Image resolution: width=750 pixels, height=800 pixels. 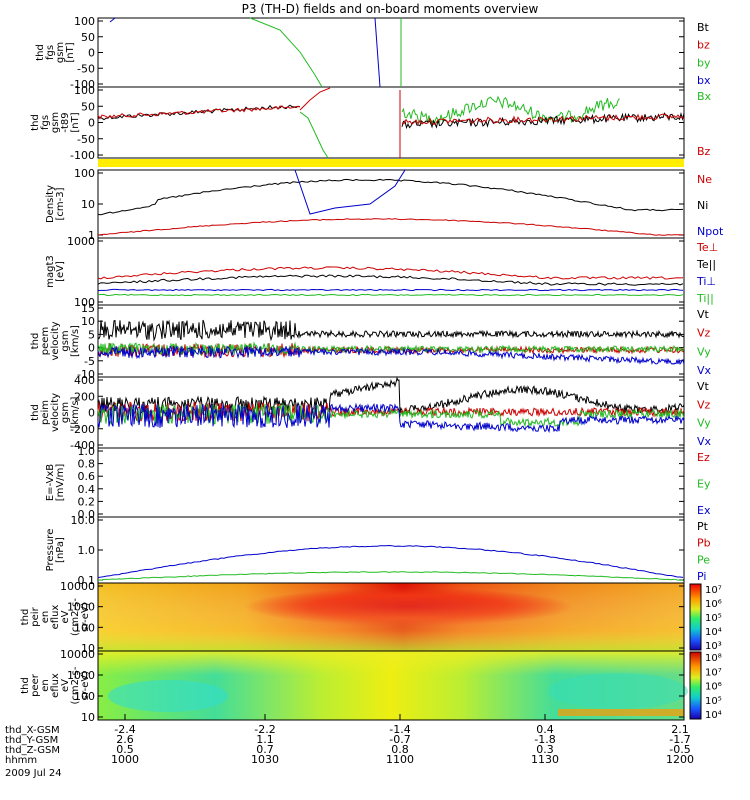 What do you see at coordinates (86, 374) in the screenshot?
I see `y-tick-label: -10` at bounding box center [86, 374].